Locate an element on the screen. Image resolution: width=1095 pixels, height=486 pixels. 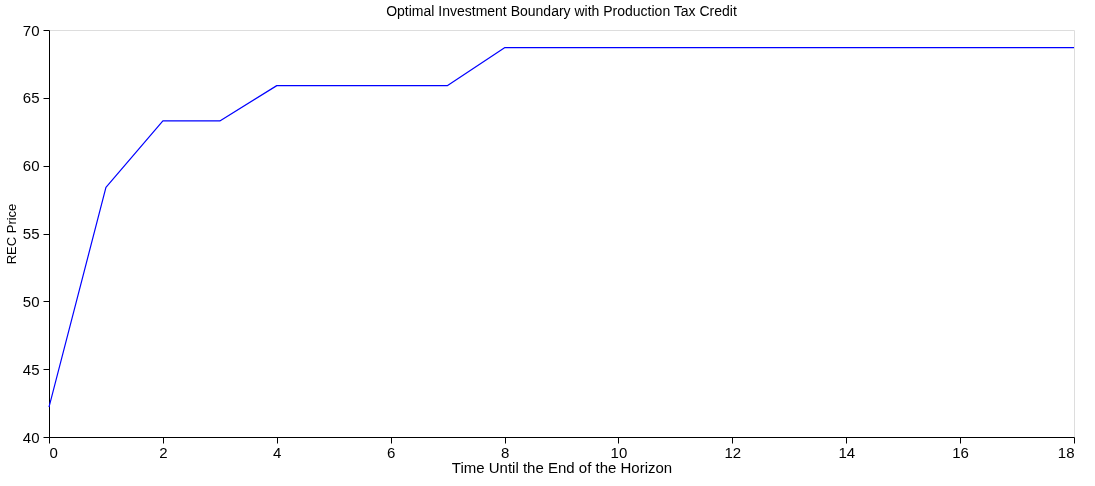
x-tick-label: 14 is located at coordinates (847, 452).